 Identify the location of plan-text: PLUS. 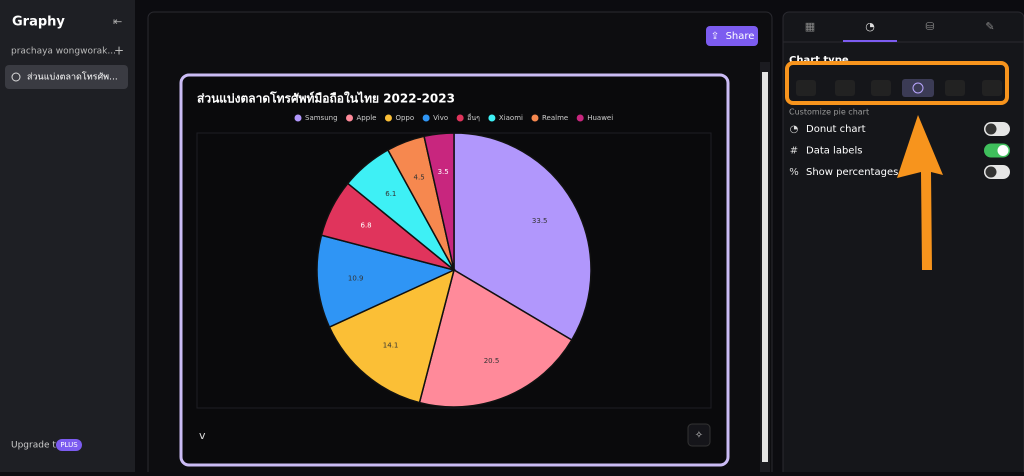
(69, 445).